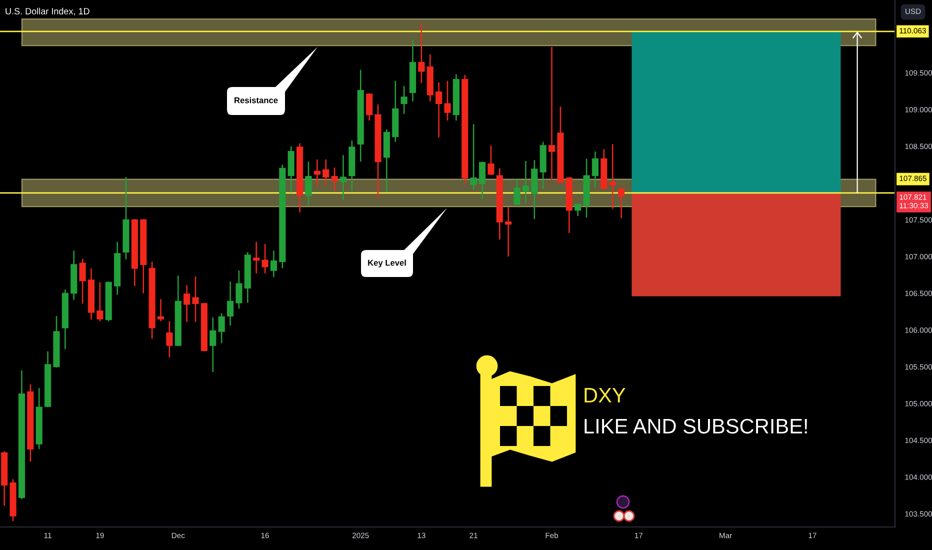  What do you see at coordinates (387, 264) in the screenshot?
I see `annotation: Key Level` at bounding box center [387, 264].